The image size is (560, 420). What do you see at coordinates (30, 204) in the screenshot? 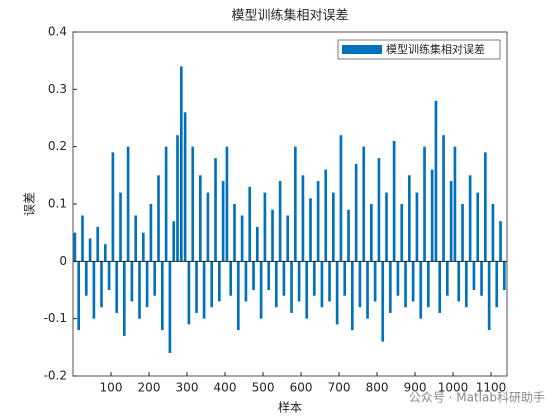
I see `y-axis-label: 误差` at bounding box center [30, 204].